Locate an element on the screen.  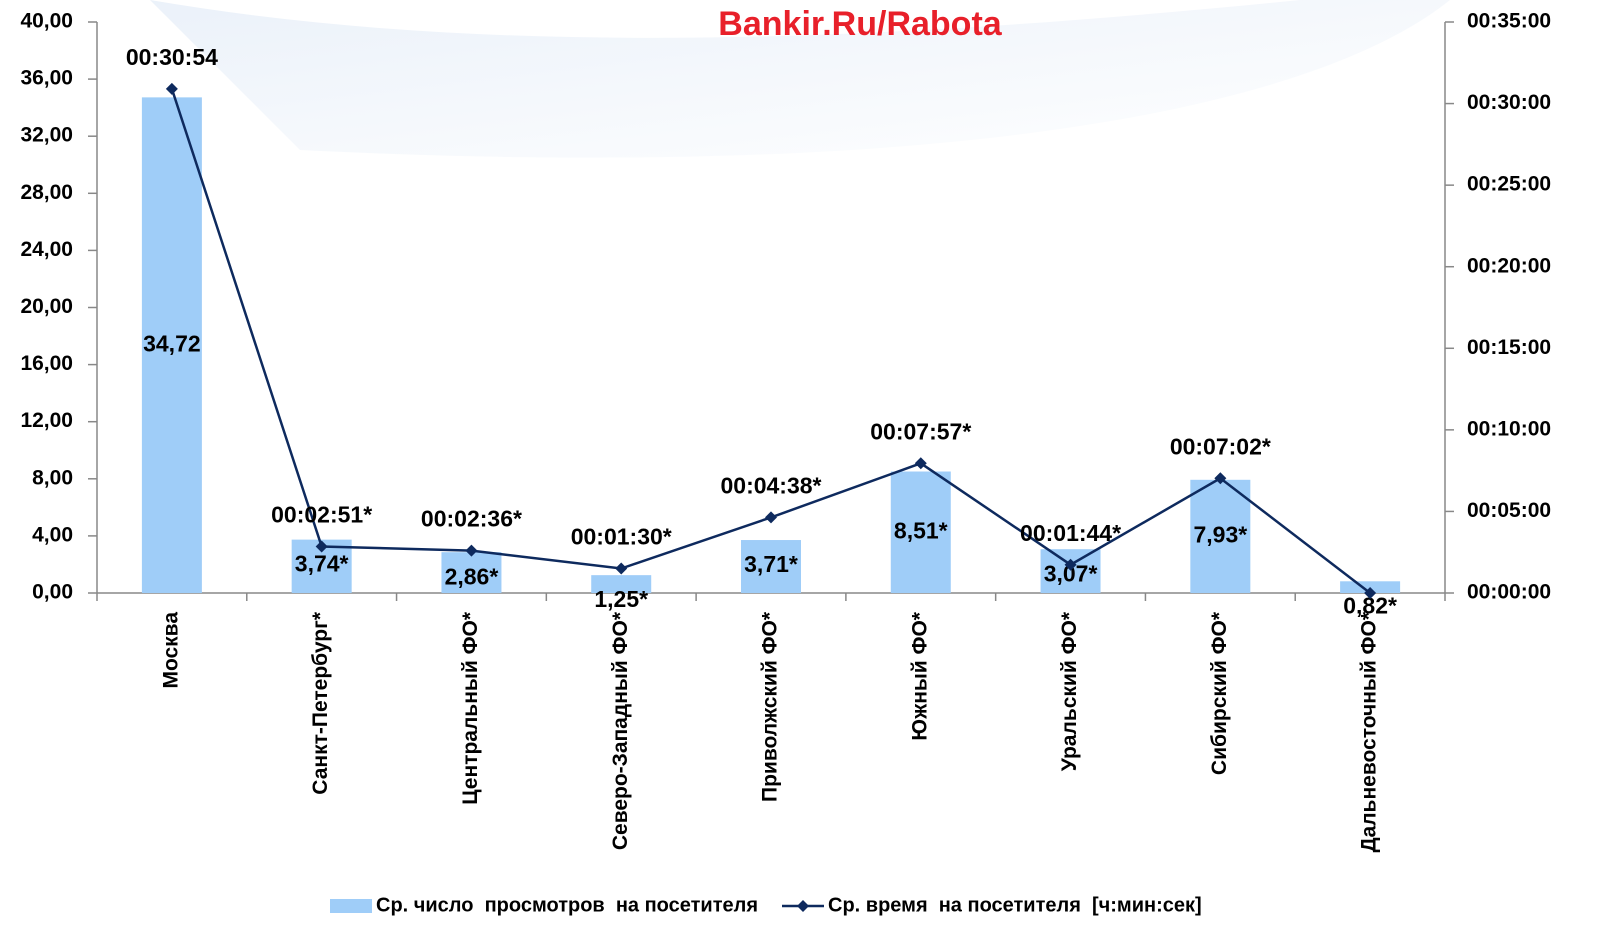
y-tick-label: 12,00 is located at coordinates (46, 420).